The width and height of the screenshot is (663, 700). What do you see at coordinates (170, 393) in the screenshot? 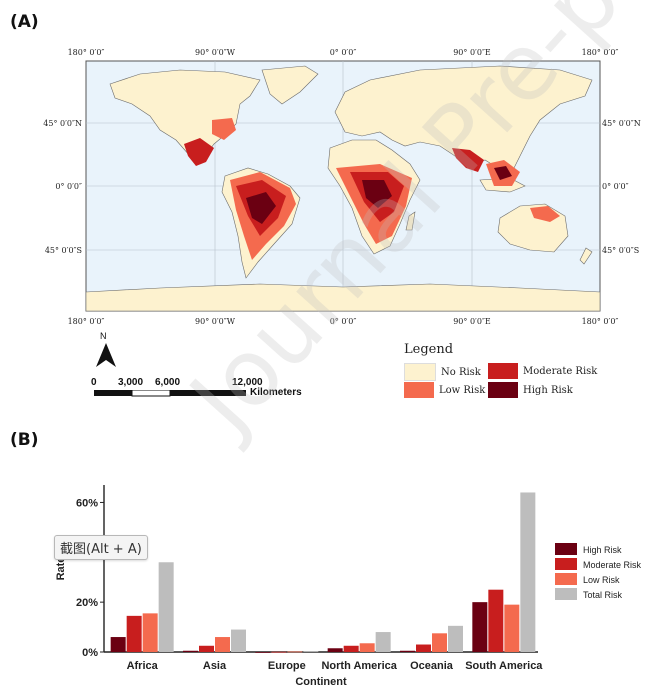
I see `scale-bar` at bounding box center [170, 393].